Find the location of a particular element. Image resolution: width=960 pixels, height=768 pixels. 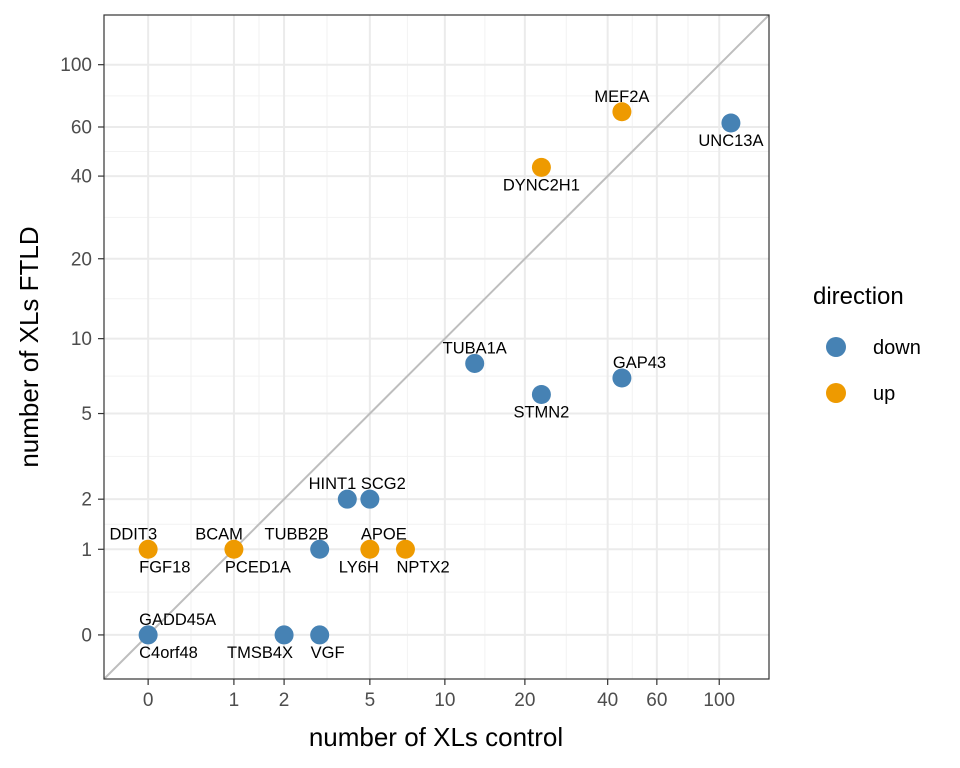

y-tick-label: 10 is located at coordinates (81, 339).